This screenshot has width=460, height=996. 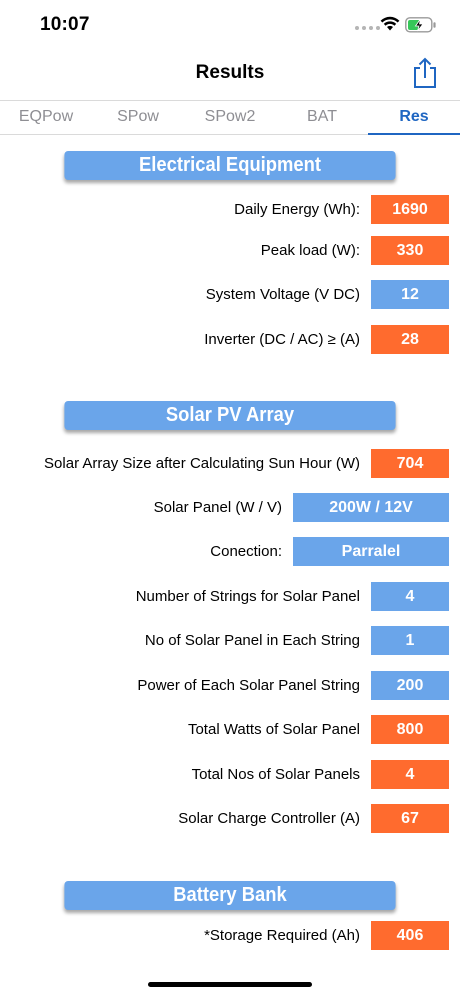 I want to click on result-row-total-panels: Total Nos of Solar Panels 4, so click(x=230, y=775).